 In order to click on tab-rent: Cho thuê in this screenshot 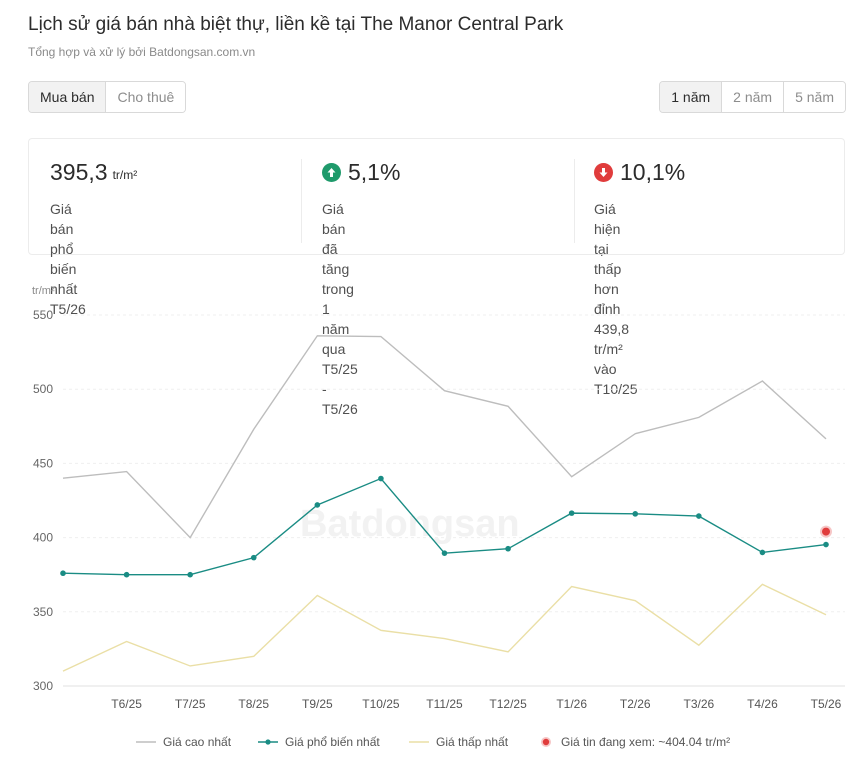, I will do `click(145, 97)`.